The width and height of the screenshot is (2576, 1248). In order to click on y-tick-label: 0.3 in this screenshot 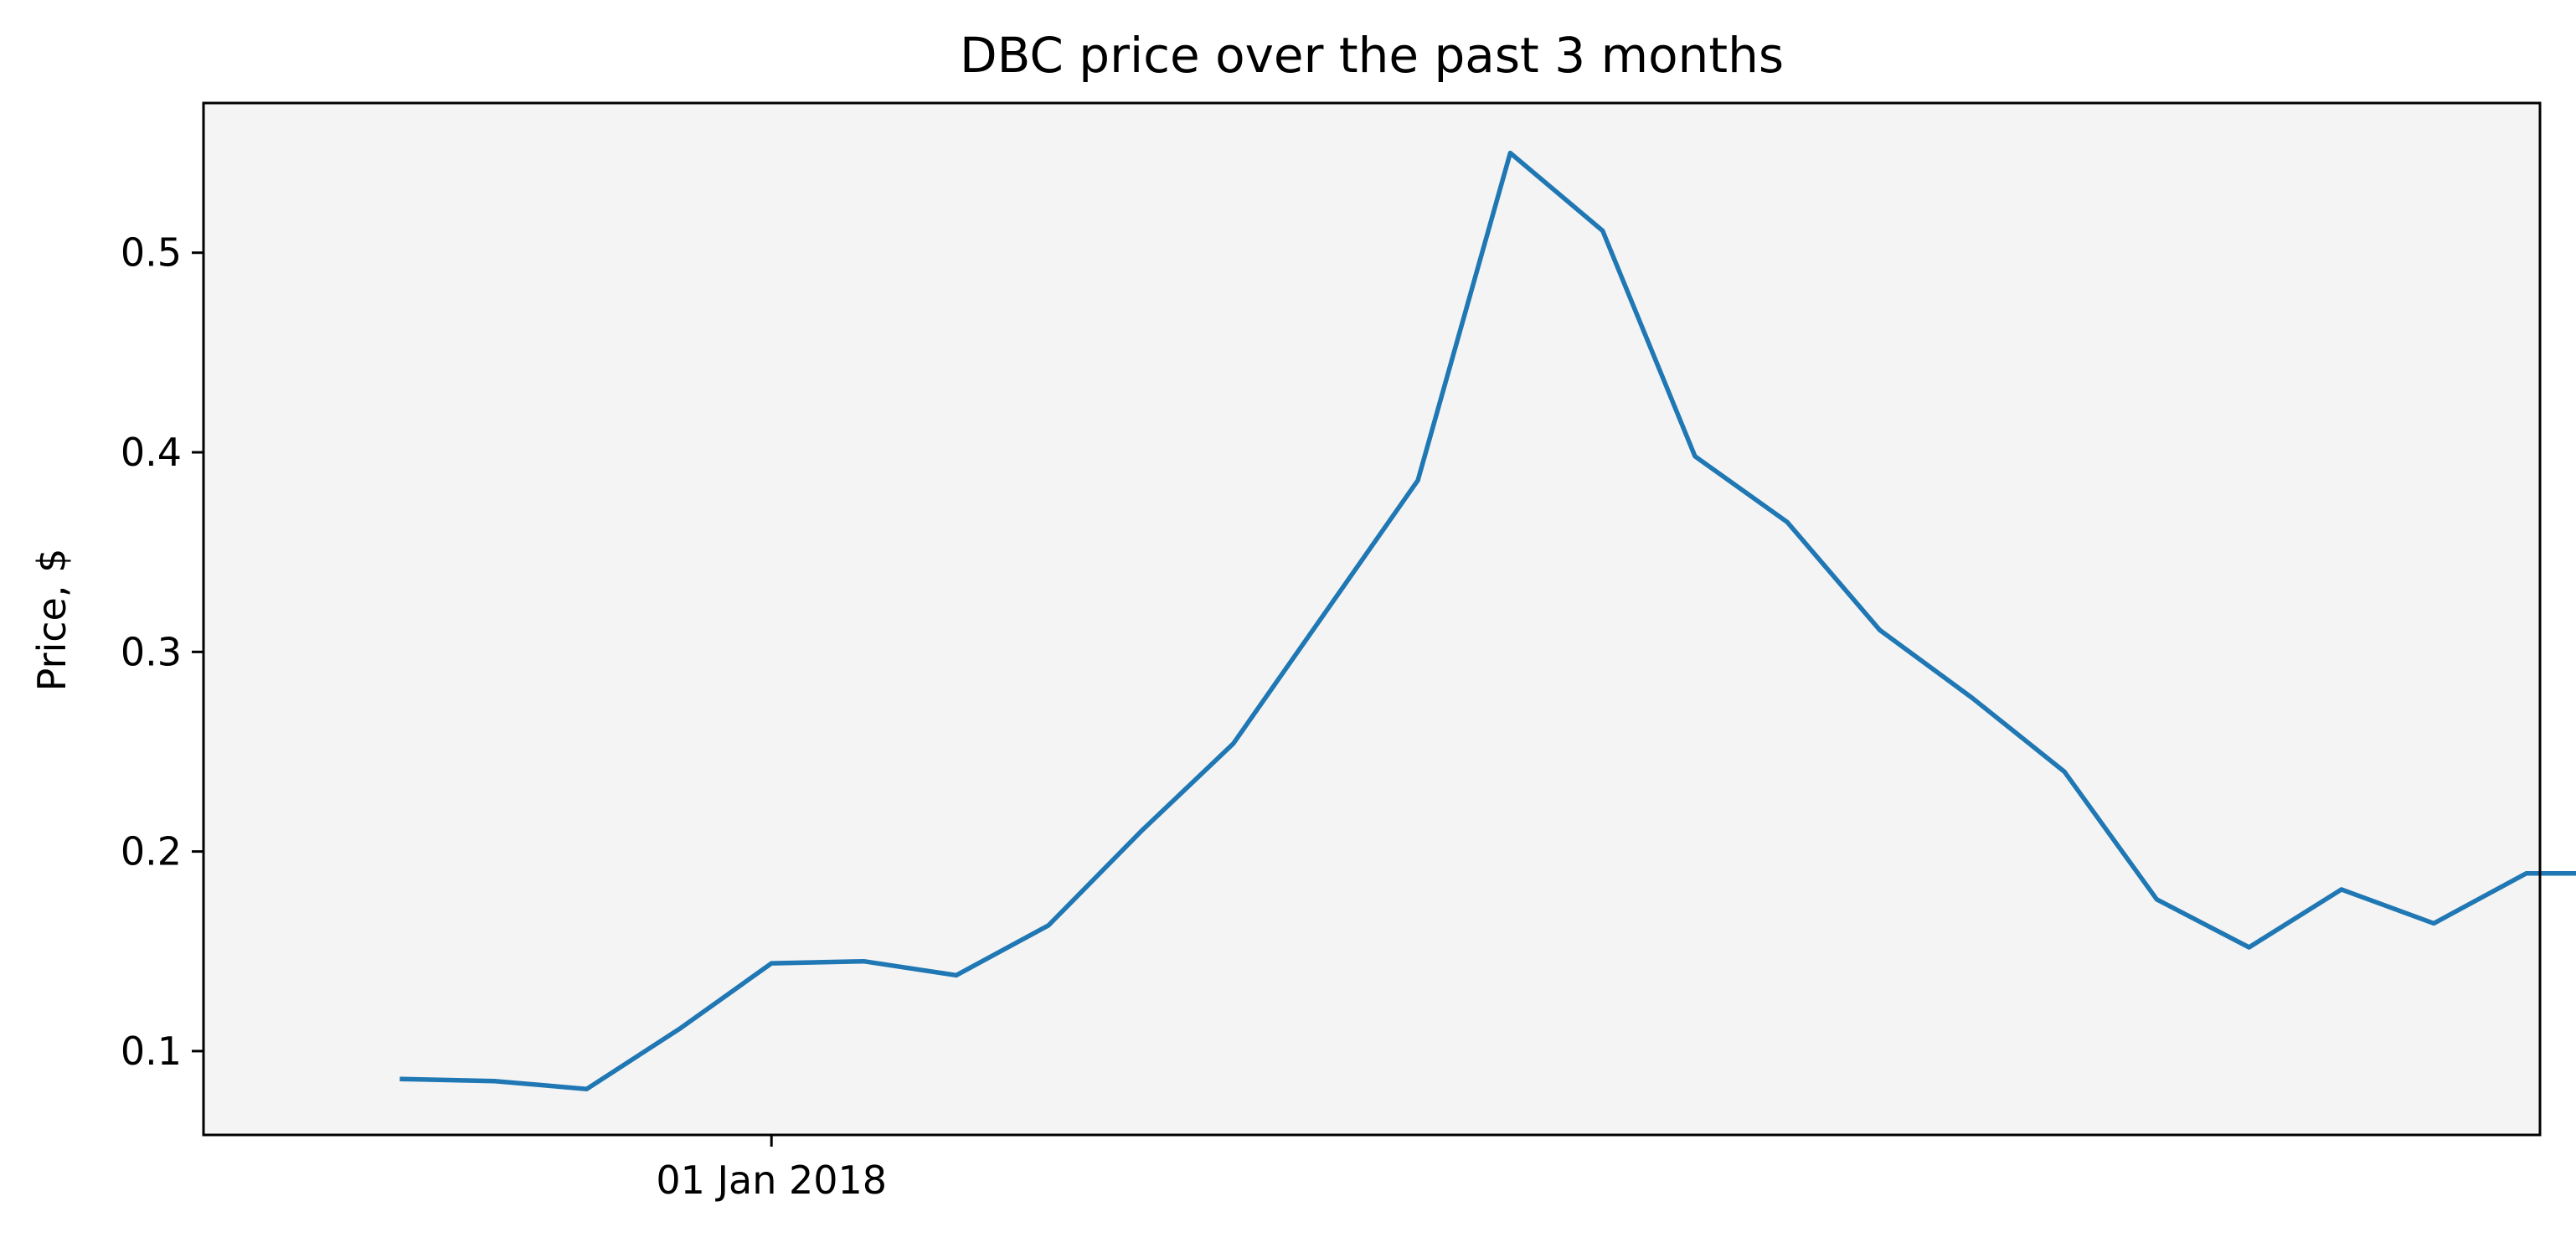, I will do `click(151, 651)`.